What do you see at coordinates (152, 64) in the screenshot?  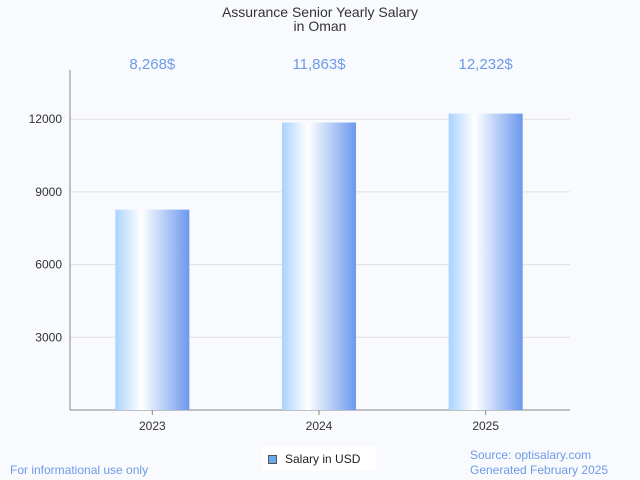 I see `data-label: 8,268$` at bounding box center [152, 64].